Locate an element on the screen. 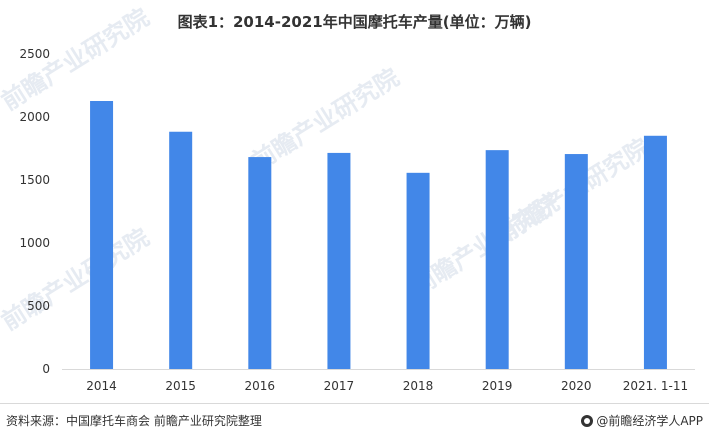 Image resolution: width=709 pixels, height=444 pixels. brand-label: @前瞻经济学人APP is located at coordinates (649, 421).